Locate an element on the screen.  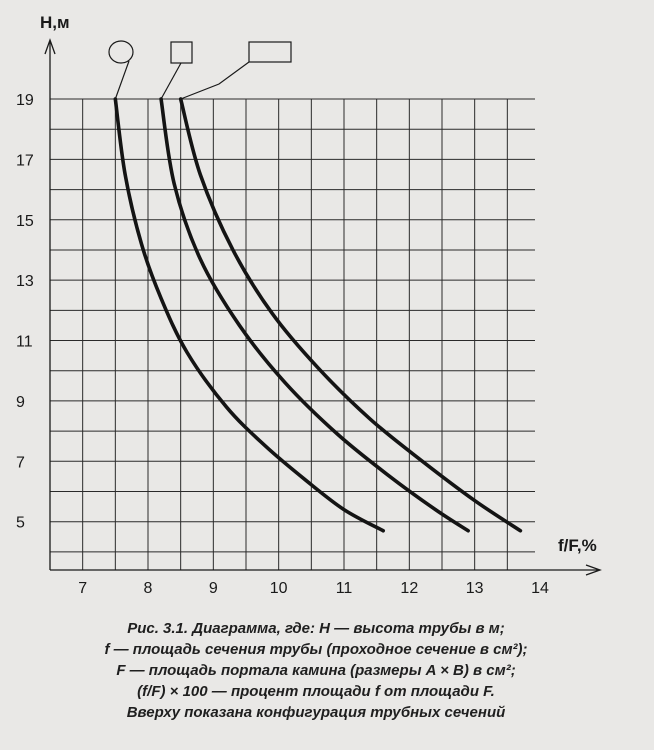
x-tick-label: 10 is located at coordinates (279, 588).